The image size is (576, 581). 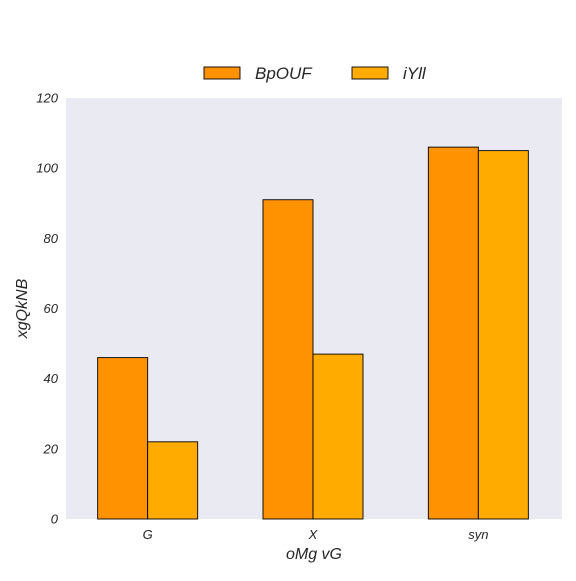 What do you see at coordinates (315, 73) in the screenshot?
I see `legend: BpOUF iYll` at bounding box center [315, 73].